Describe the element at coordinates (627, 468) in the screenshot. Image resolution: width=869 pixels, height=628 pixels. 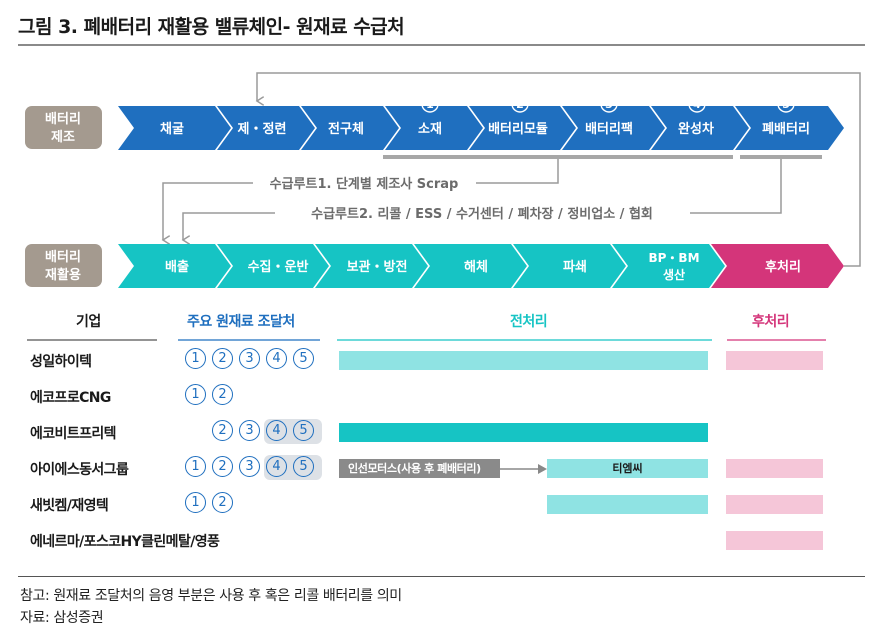
I see `subsidiary-bar: 티엠씨` at that location.